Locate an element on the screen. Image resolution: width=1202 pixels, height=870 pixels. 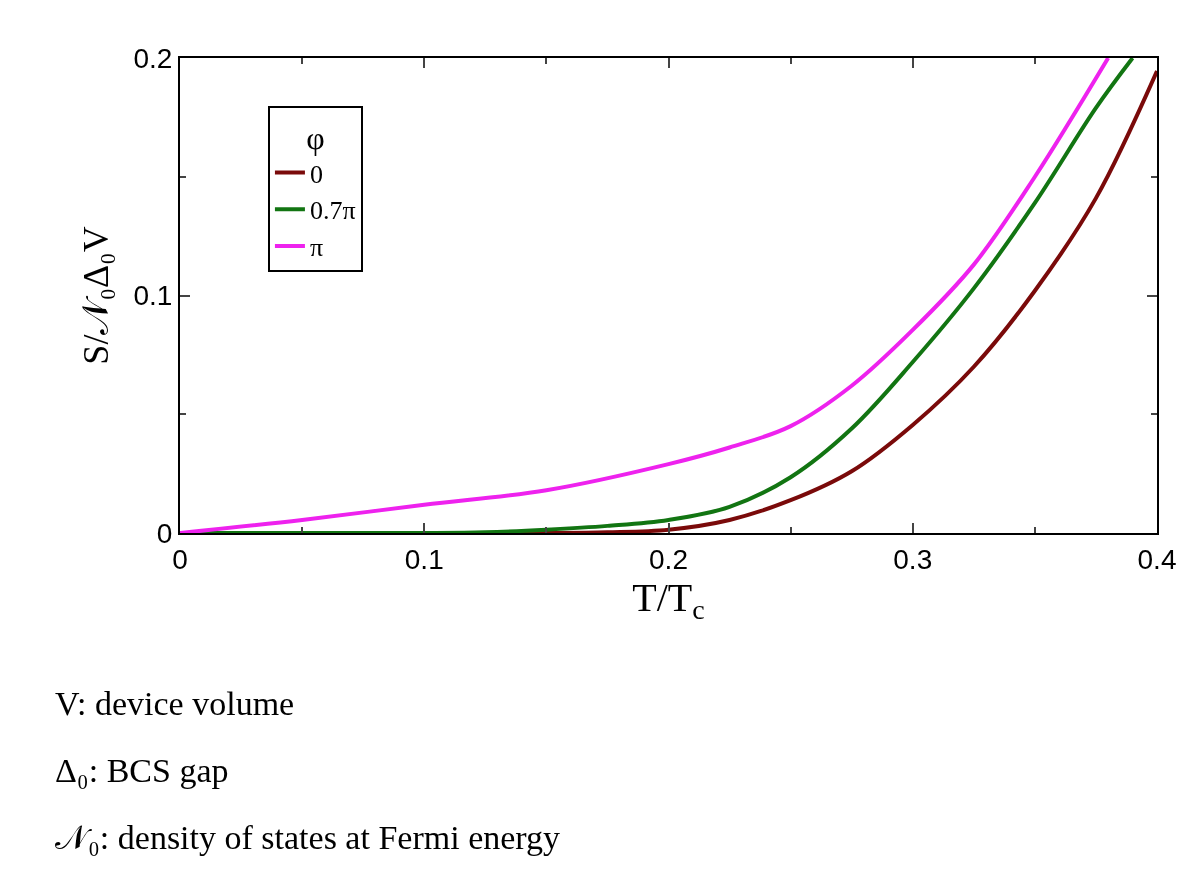
y-axis-title: S/𝒩₀Δ₀V is located at coordinates (95, 295).